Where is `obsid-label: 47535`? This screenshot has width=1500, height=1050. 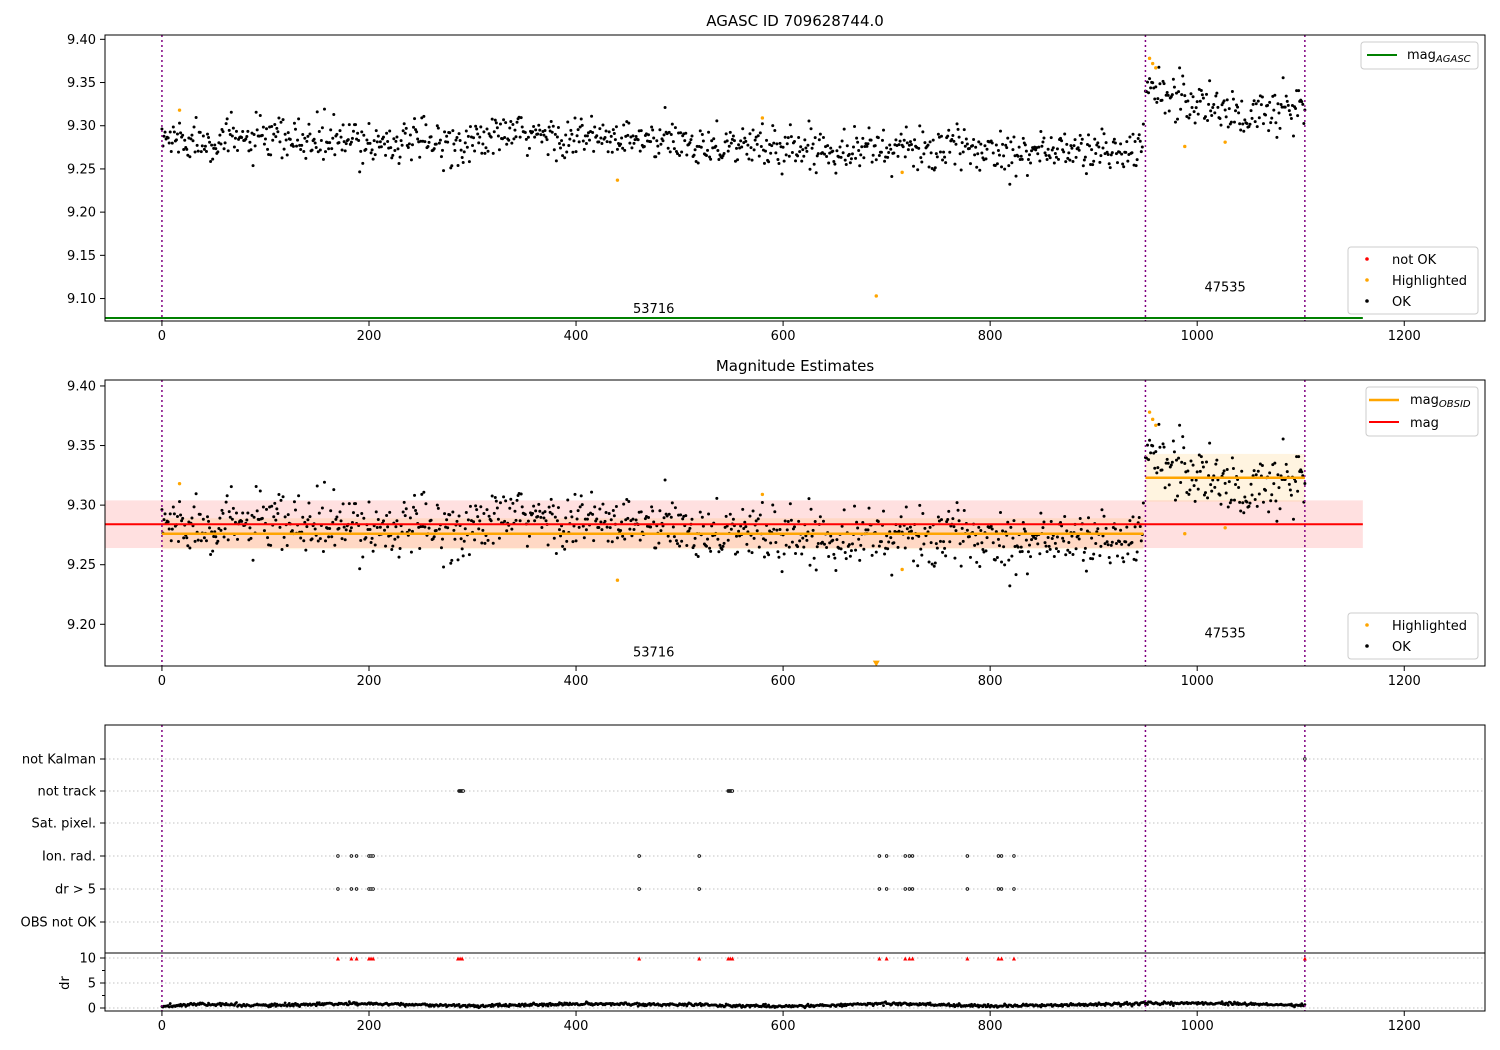
obsid-label: 47535 is located at coordinates (1224, 633).